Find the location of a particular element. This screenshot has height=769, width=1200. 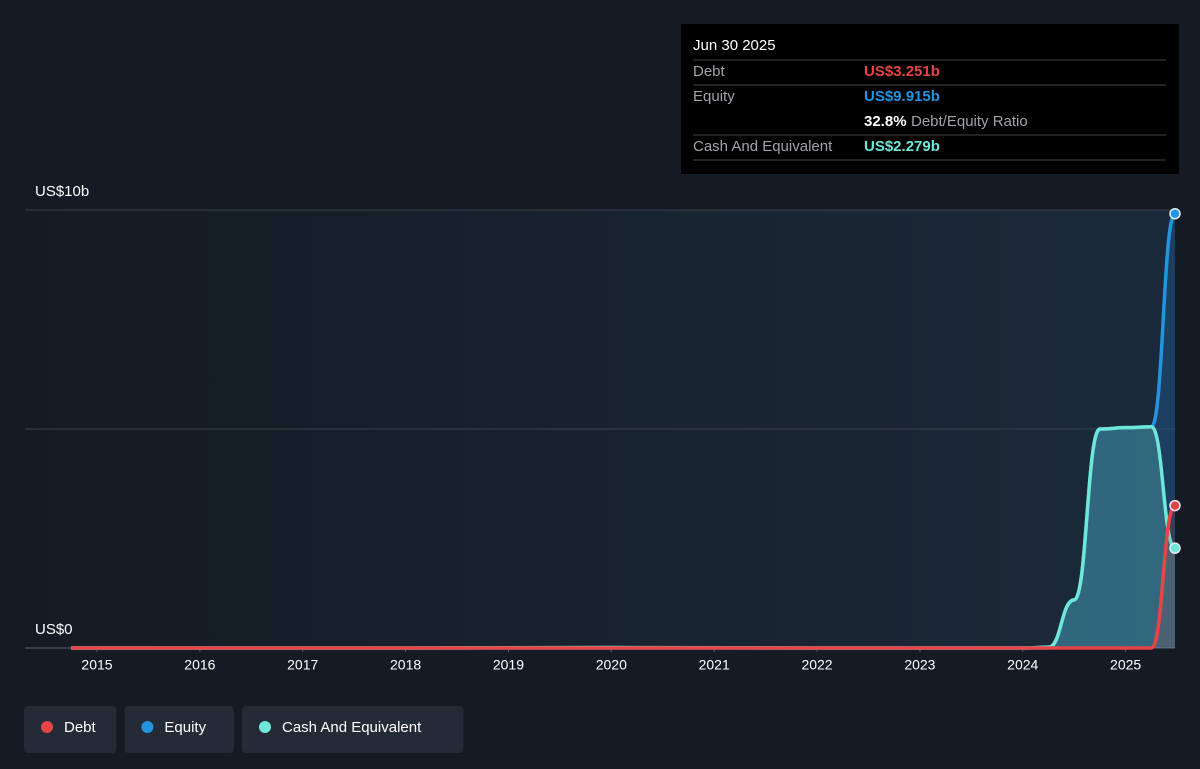

legend-label: Debt is located at coordinates (80, 727).